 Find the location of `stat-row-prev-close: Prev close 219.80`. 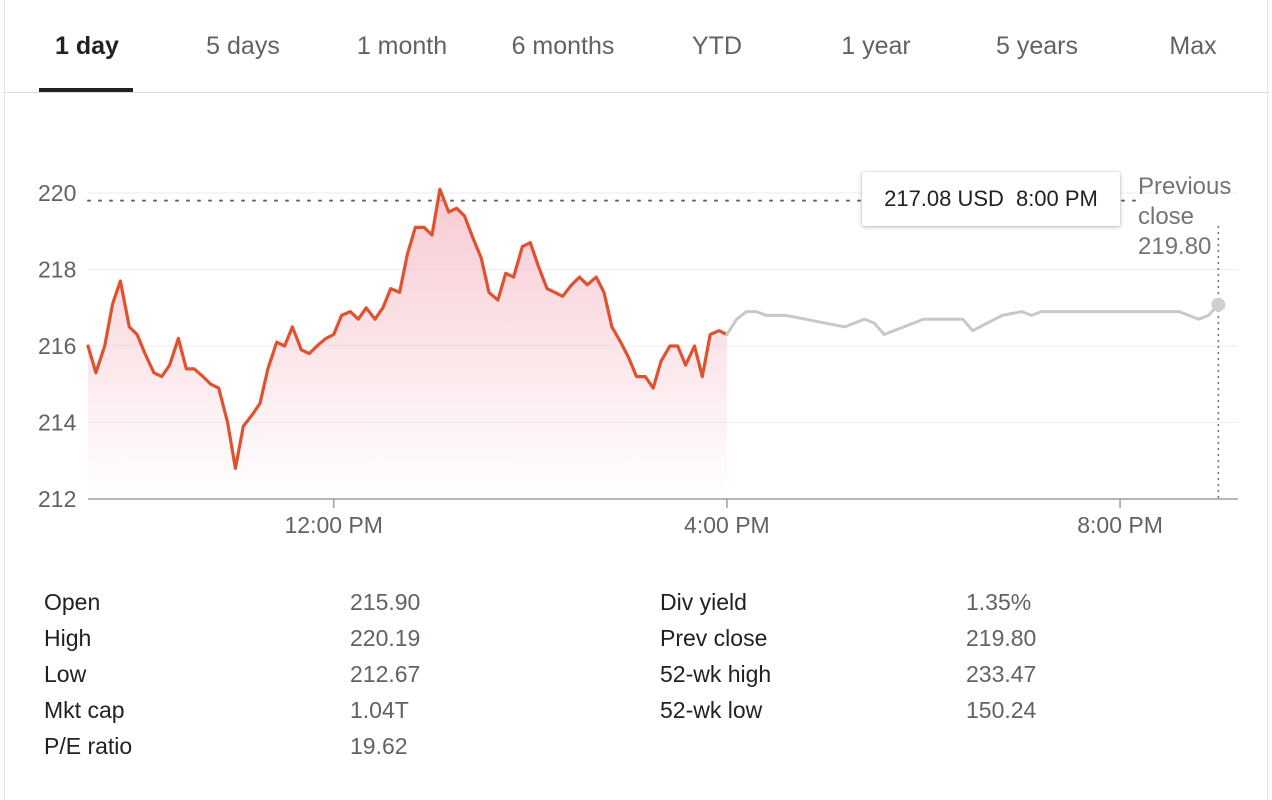

stat-row-prev-close: Prev close 219.80 is located at coordinates (940, 638).